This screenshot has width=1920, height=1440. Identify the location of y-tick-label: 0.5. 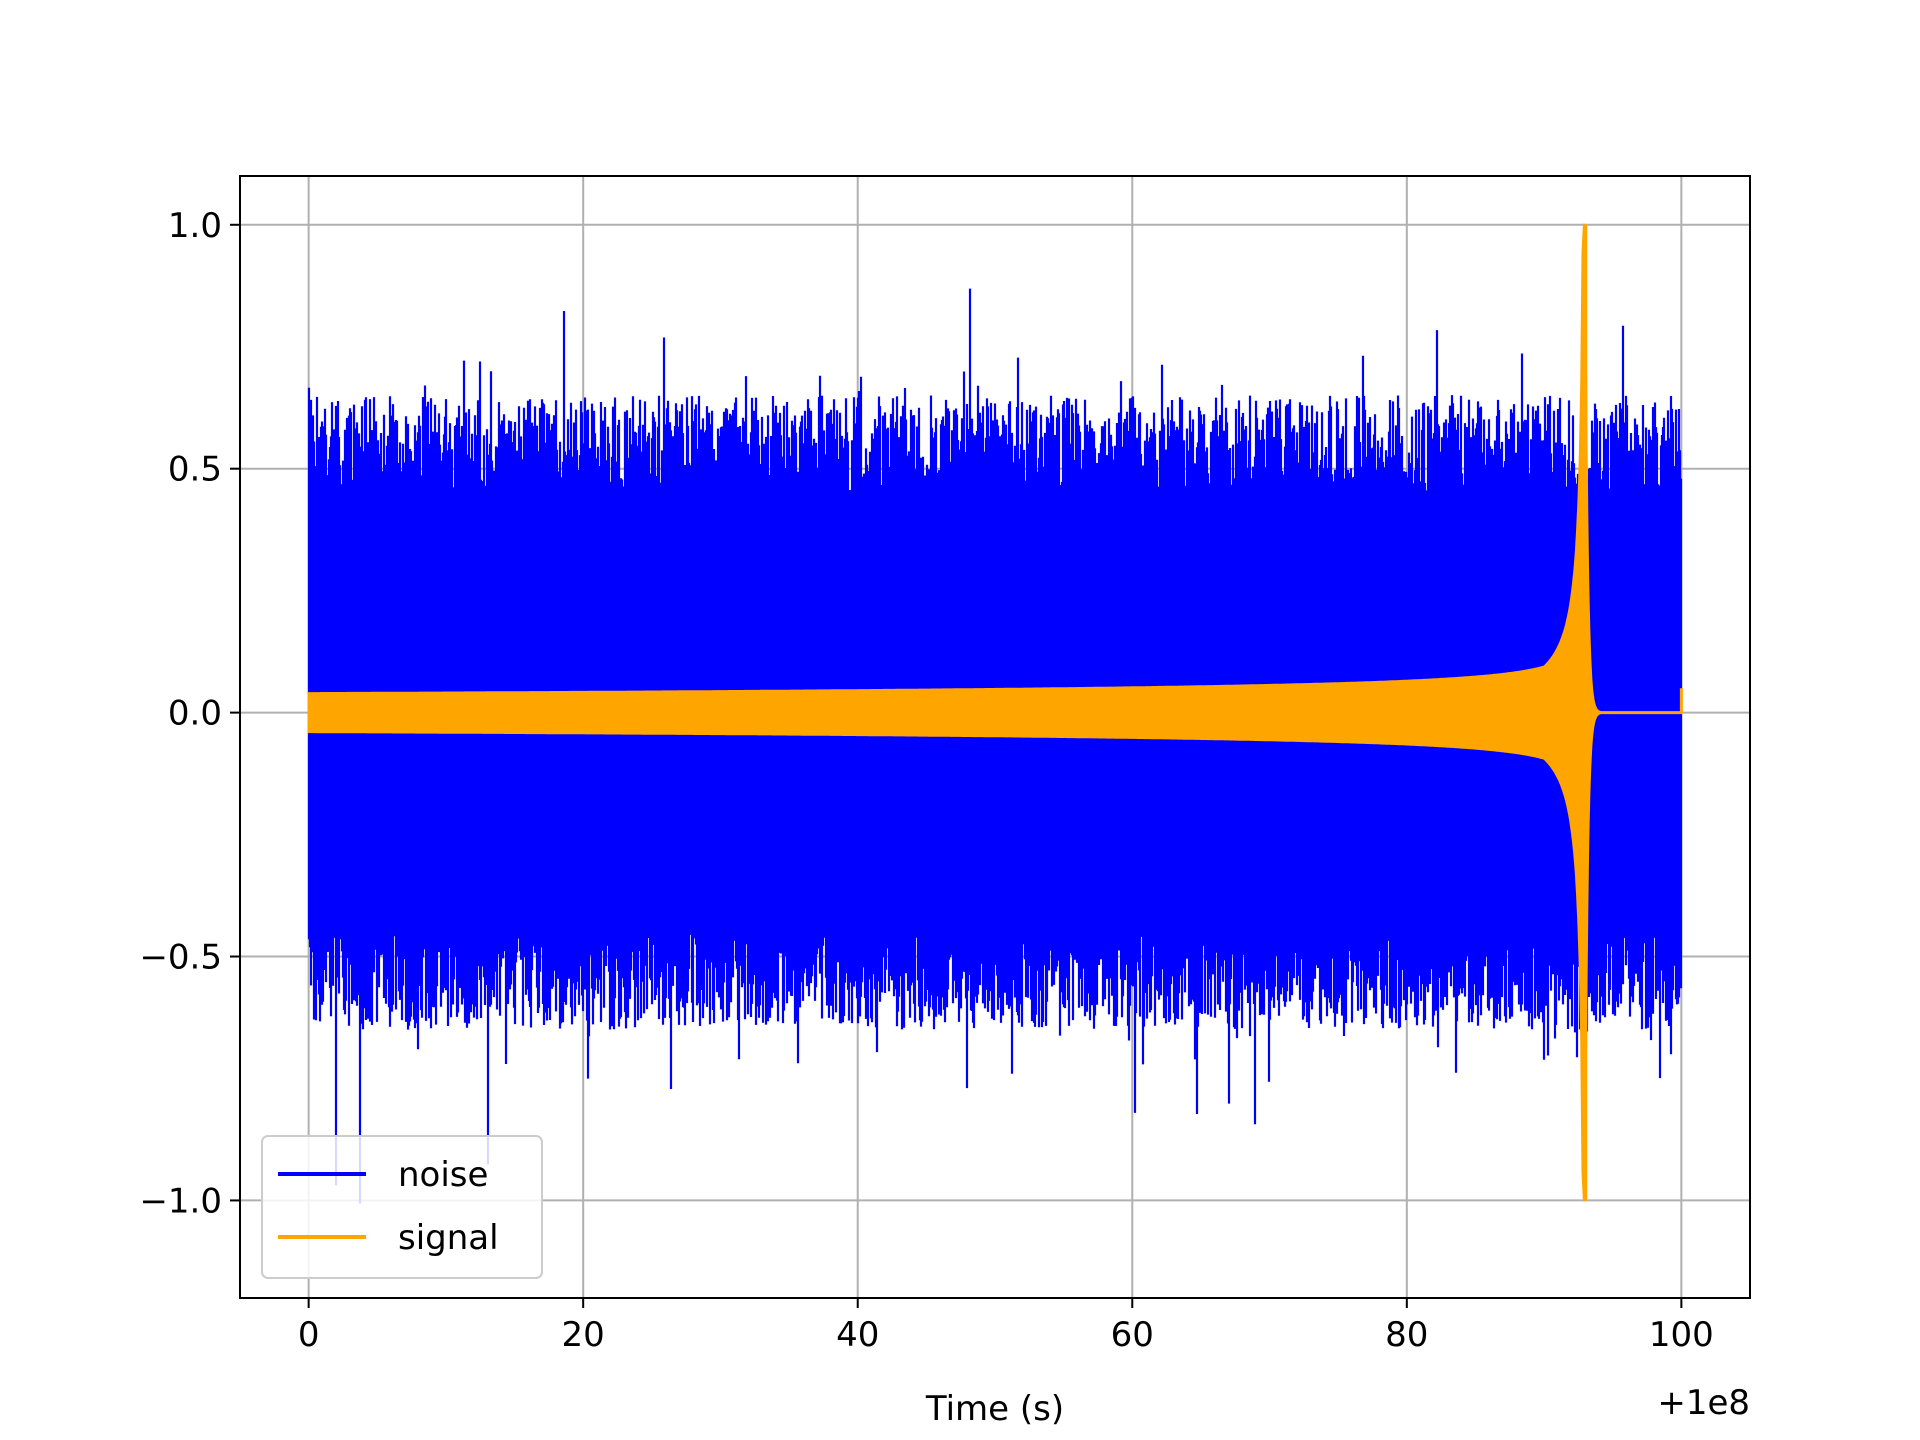
(195, 470).